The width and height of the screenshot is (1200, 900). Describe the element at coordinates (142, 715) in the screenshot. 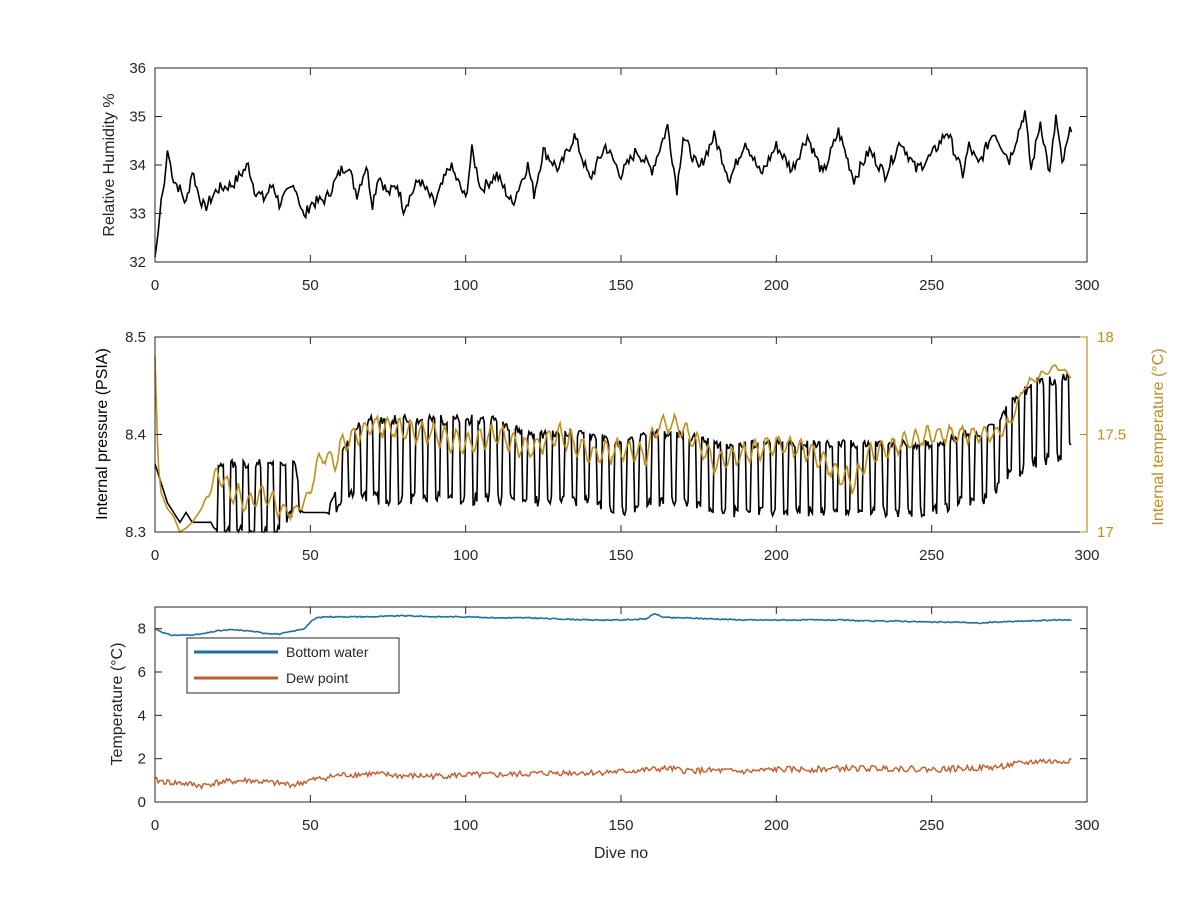

I see `y-tick-label: 4` at that location.